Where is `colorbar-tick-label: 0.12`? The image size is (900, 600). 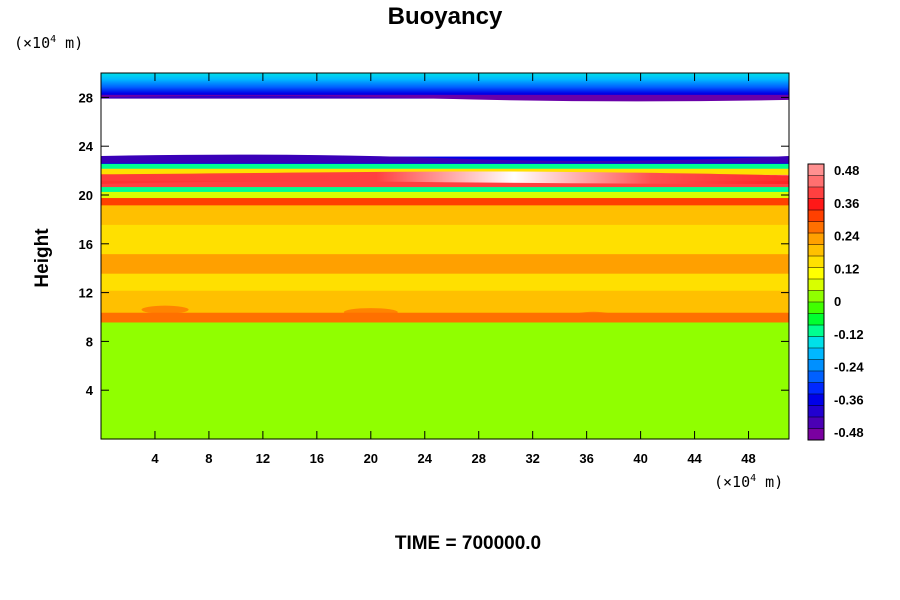
colorbar-tick-label: 0.12 is located at coordinates (846, 268).